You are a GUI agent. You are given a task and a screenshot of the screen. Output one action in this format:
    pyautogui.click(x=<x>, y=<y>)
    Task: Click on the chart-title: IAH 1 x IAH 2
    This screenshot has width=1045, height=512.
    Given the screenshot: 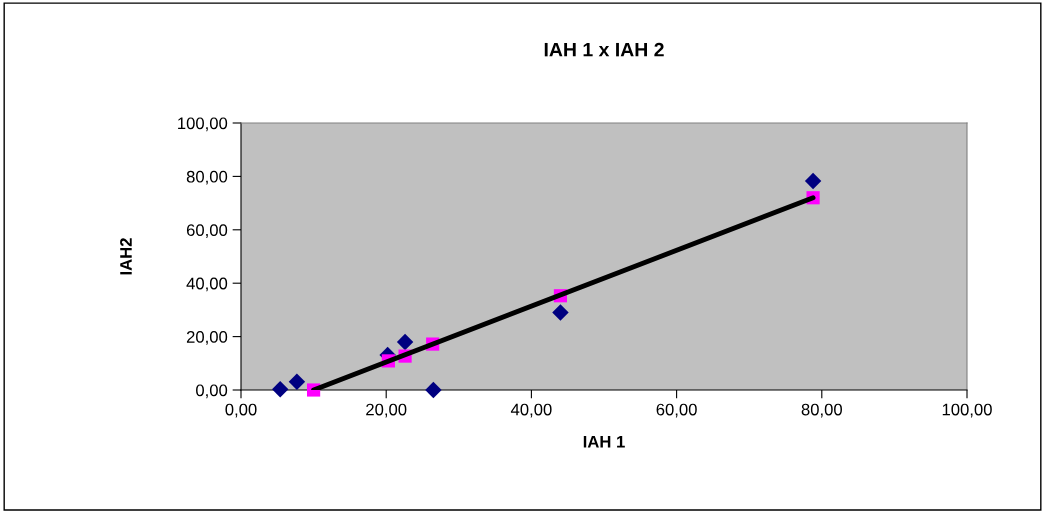 What is the action you would take?
    pyautogui.click(x=604, y=49)
    